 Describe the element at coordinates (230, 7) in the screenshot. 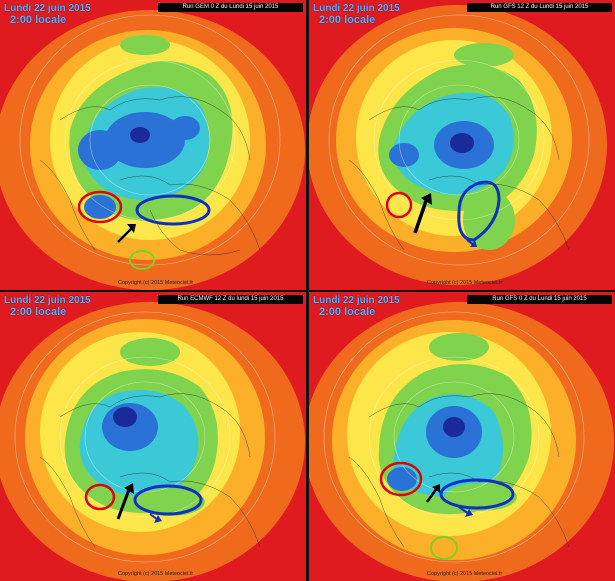

I see `model-run-label: Run GEM 0 Z du Lundi 15 juin 2015` at that location.